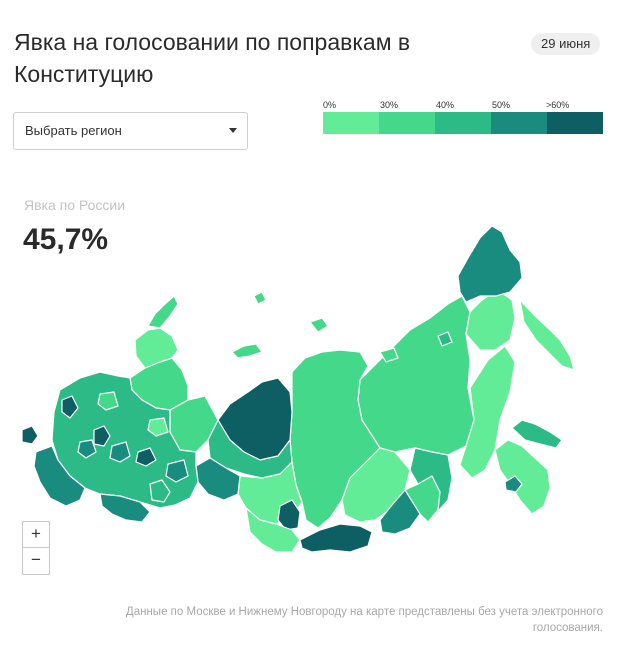 The image size is (641, 648). What do you see at coordinates (66, 239) in the screenshot?
I see `summary-value: 45,7%` at bounding box center [66, 239].